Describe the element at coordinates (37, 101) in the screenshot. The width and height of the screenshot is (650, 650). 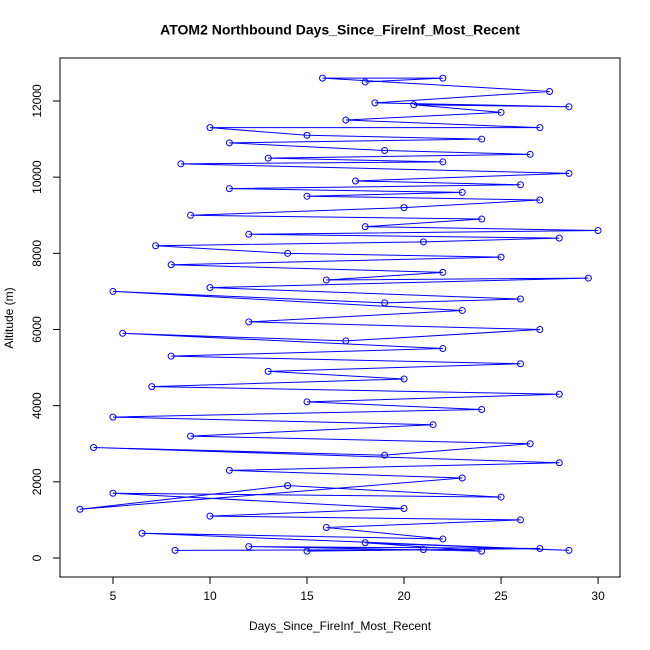
I see `y-tick-label: 12000` at that location.